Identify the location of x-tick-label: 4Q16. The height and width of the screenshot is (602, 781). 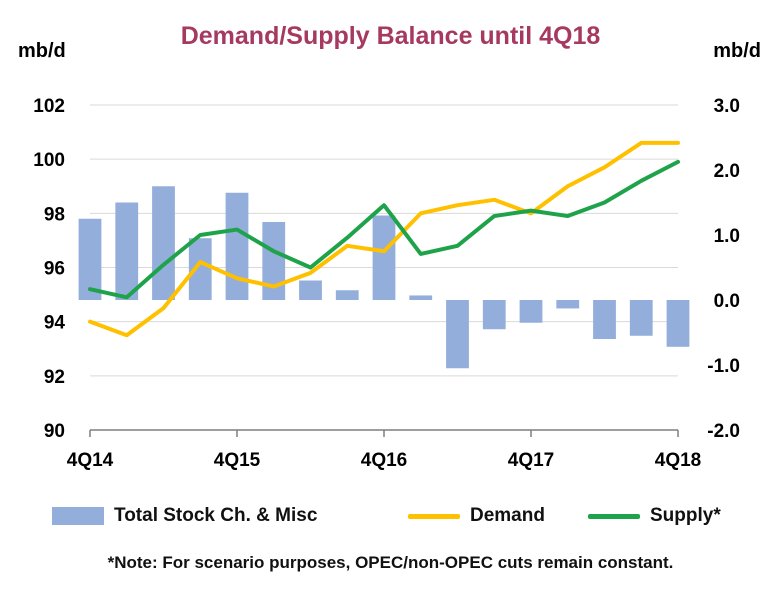
(384, 460).